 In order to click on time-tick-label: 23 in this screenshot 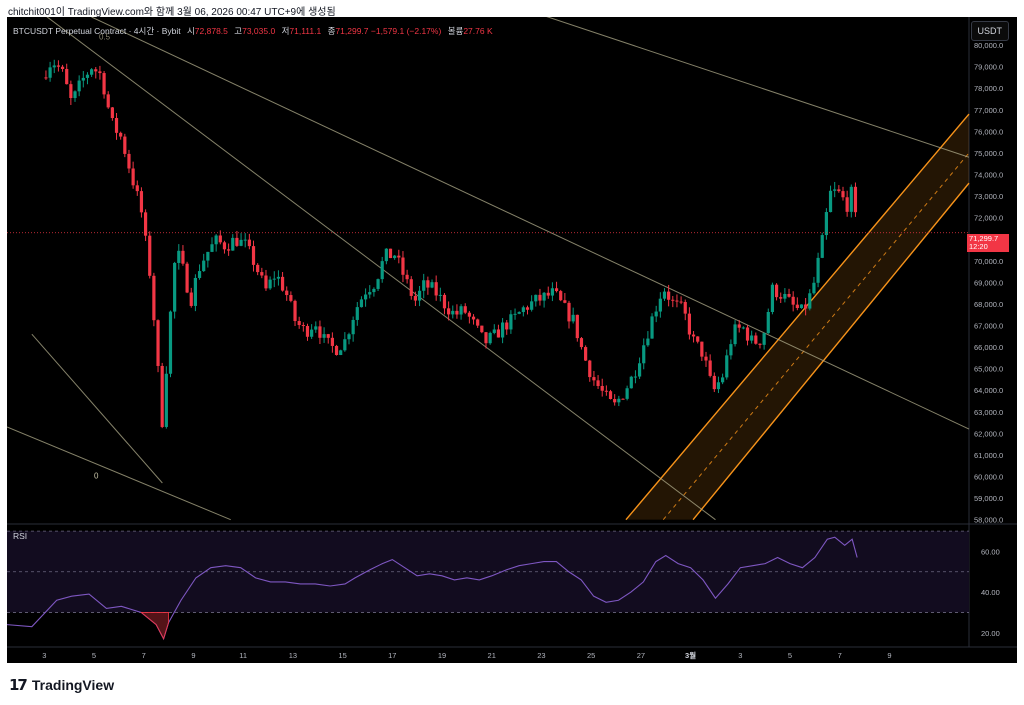, I will do `click(541, 655)`.